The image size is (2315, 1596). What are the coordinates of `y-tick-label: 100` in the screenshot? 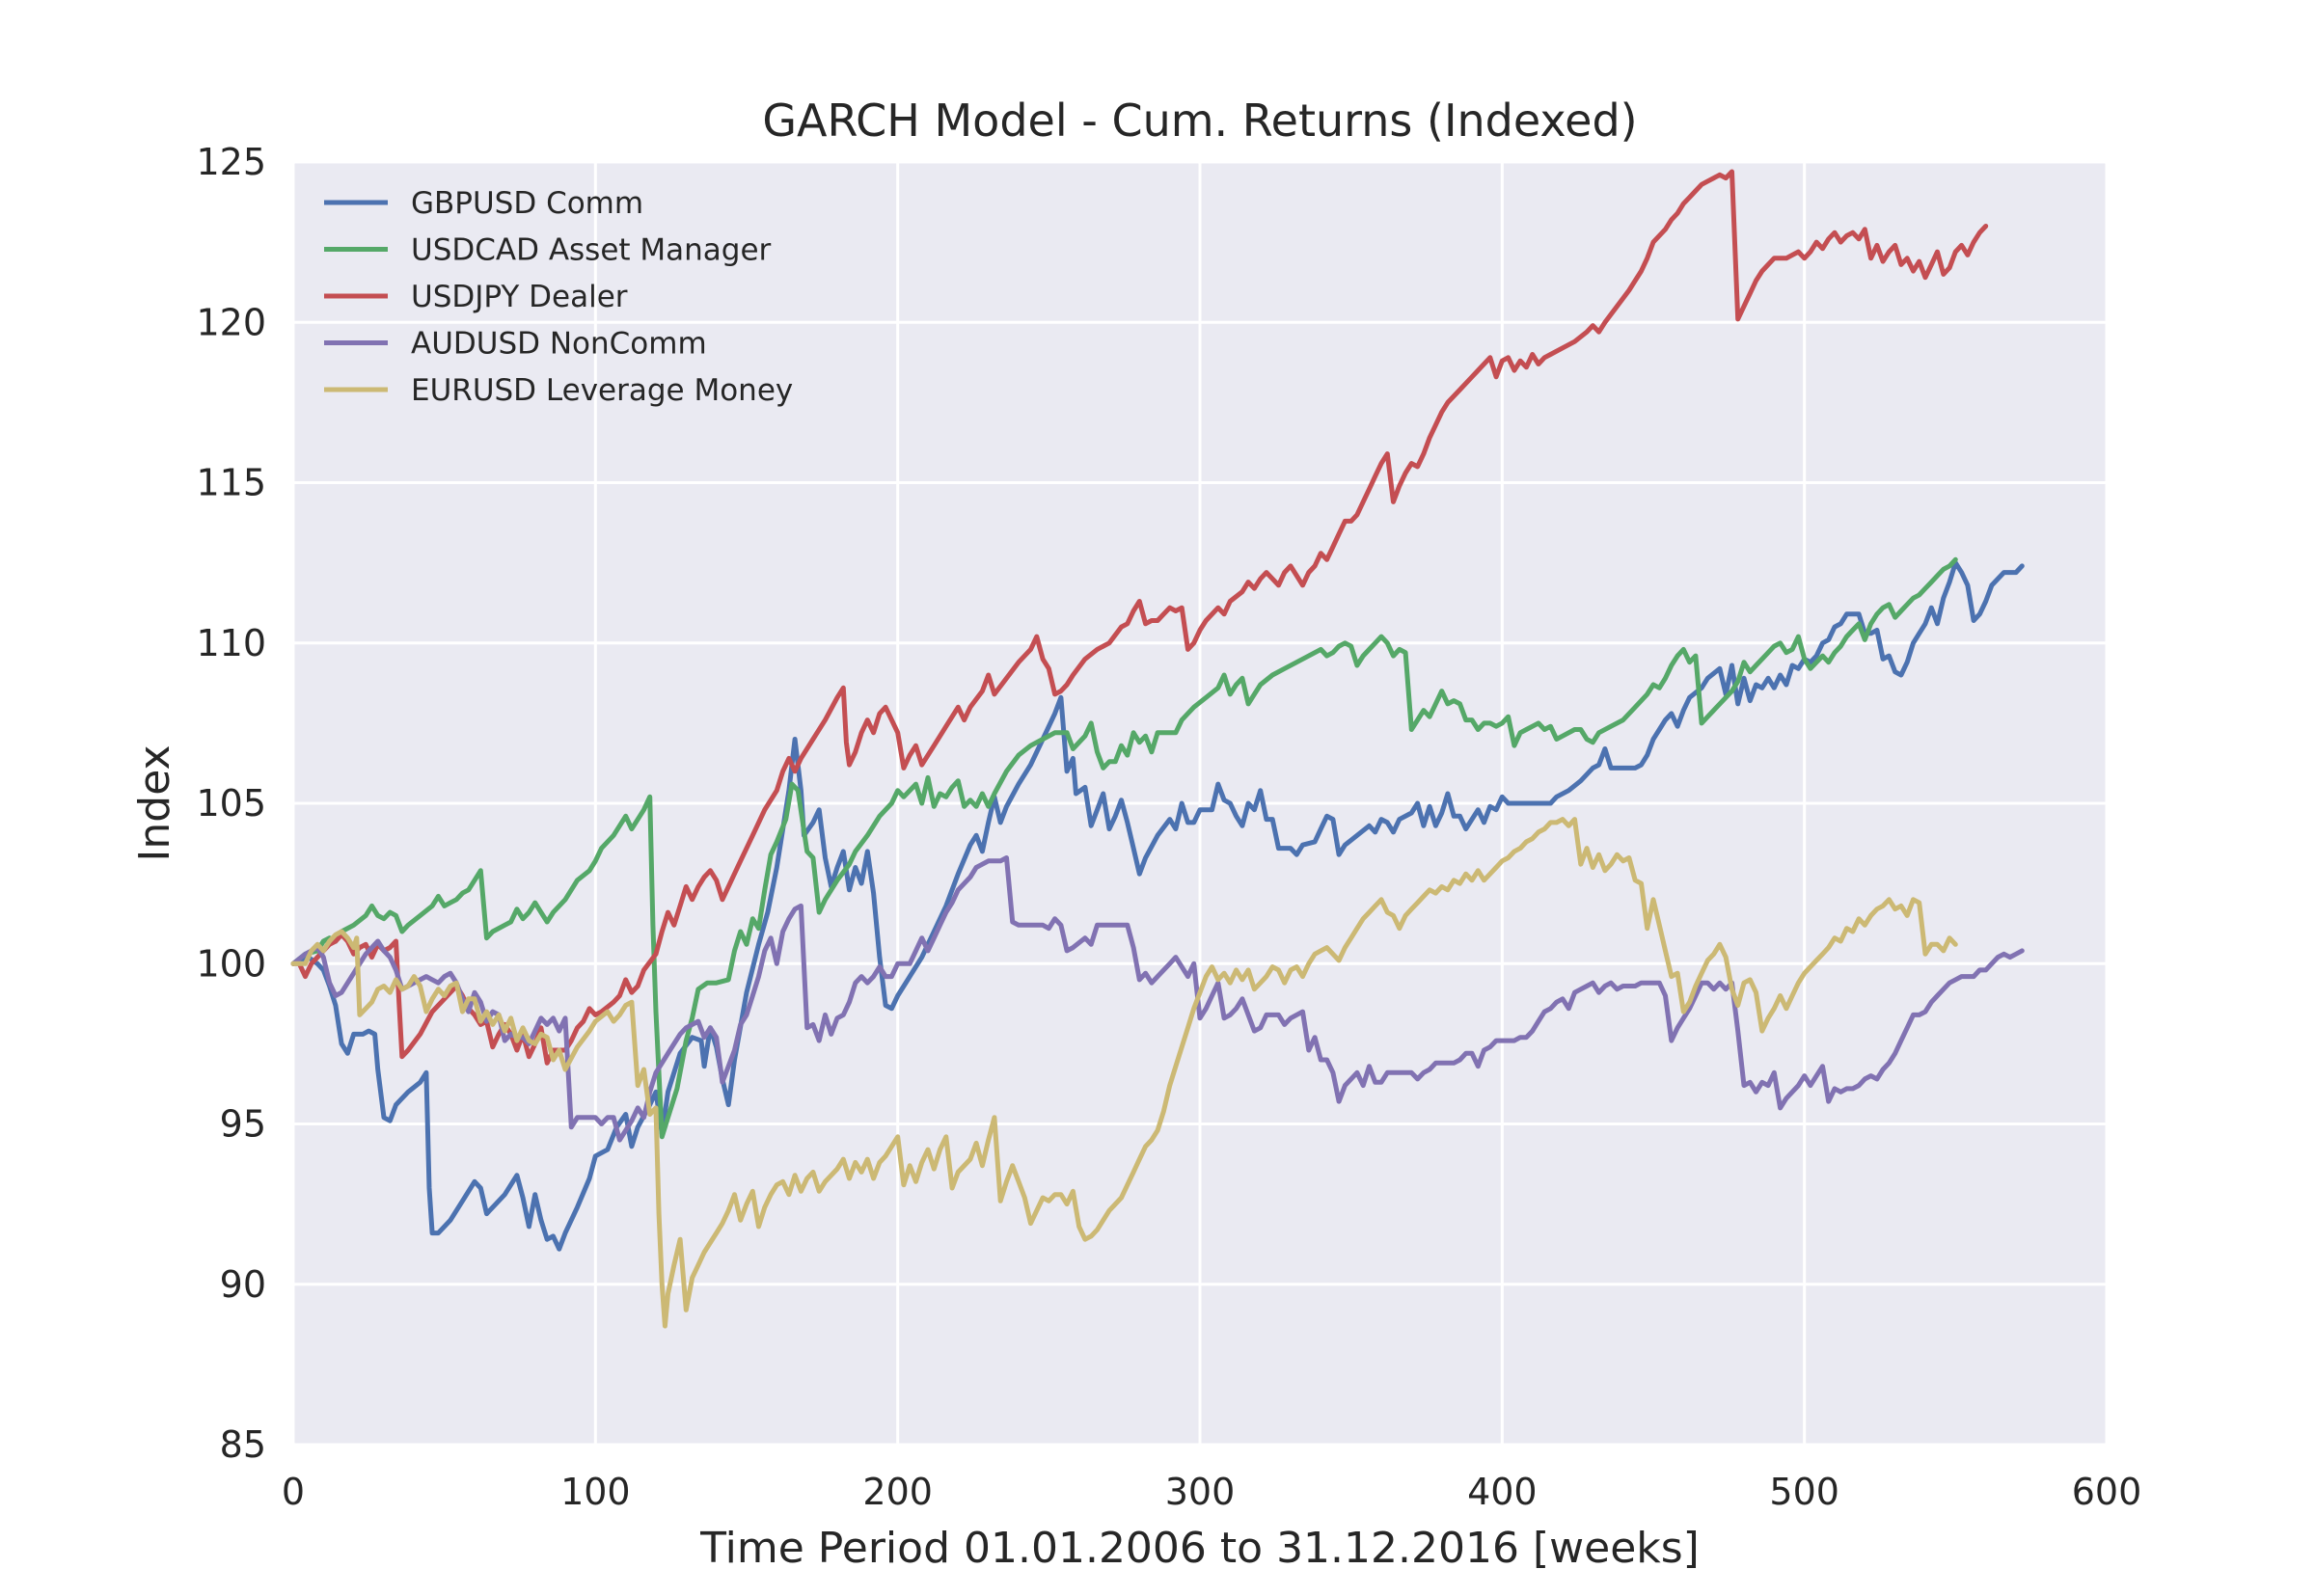 It's located at (231, 964).